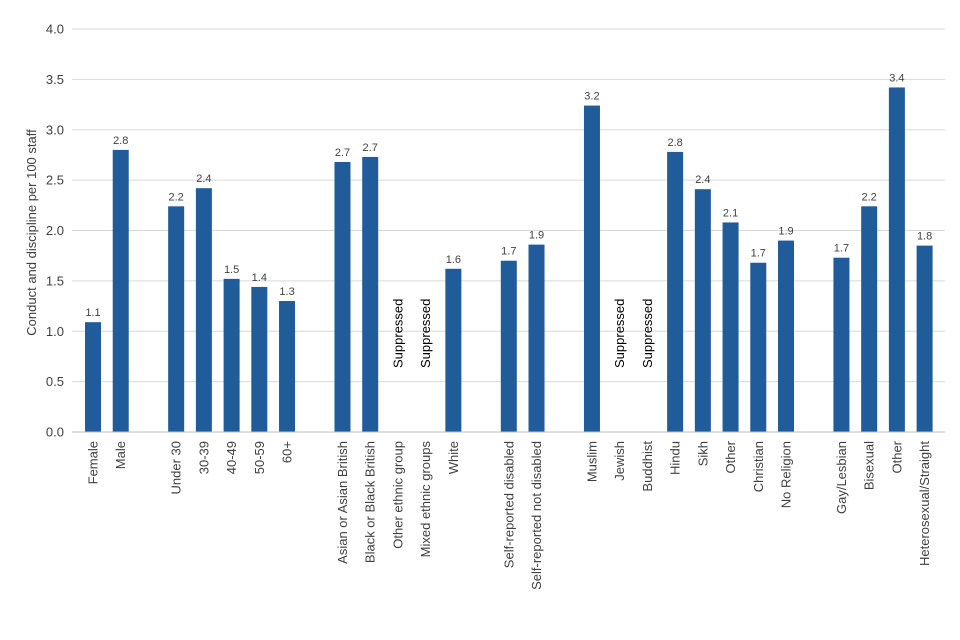 Image resolution: width=960 pixels, height=640 pixels. Describe the element at coordinates (591, 461) in the screenshot. I see `x-tick-label: Muslim` at that location.